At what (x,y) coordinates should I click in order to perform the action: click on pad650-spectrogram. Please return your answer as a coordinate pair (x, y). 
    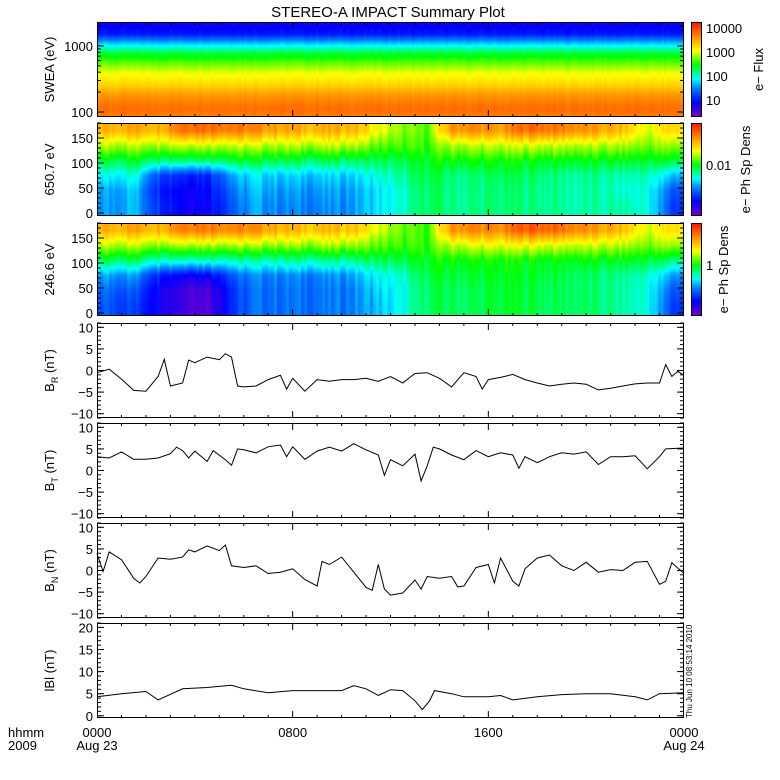
    Looking at the image, I should click on (390, 169).